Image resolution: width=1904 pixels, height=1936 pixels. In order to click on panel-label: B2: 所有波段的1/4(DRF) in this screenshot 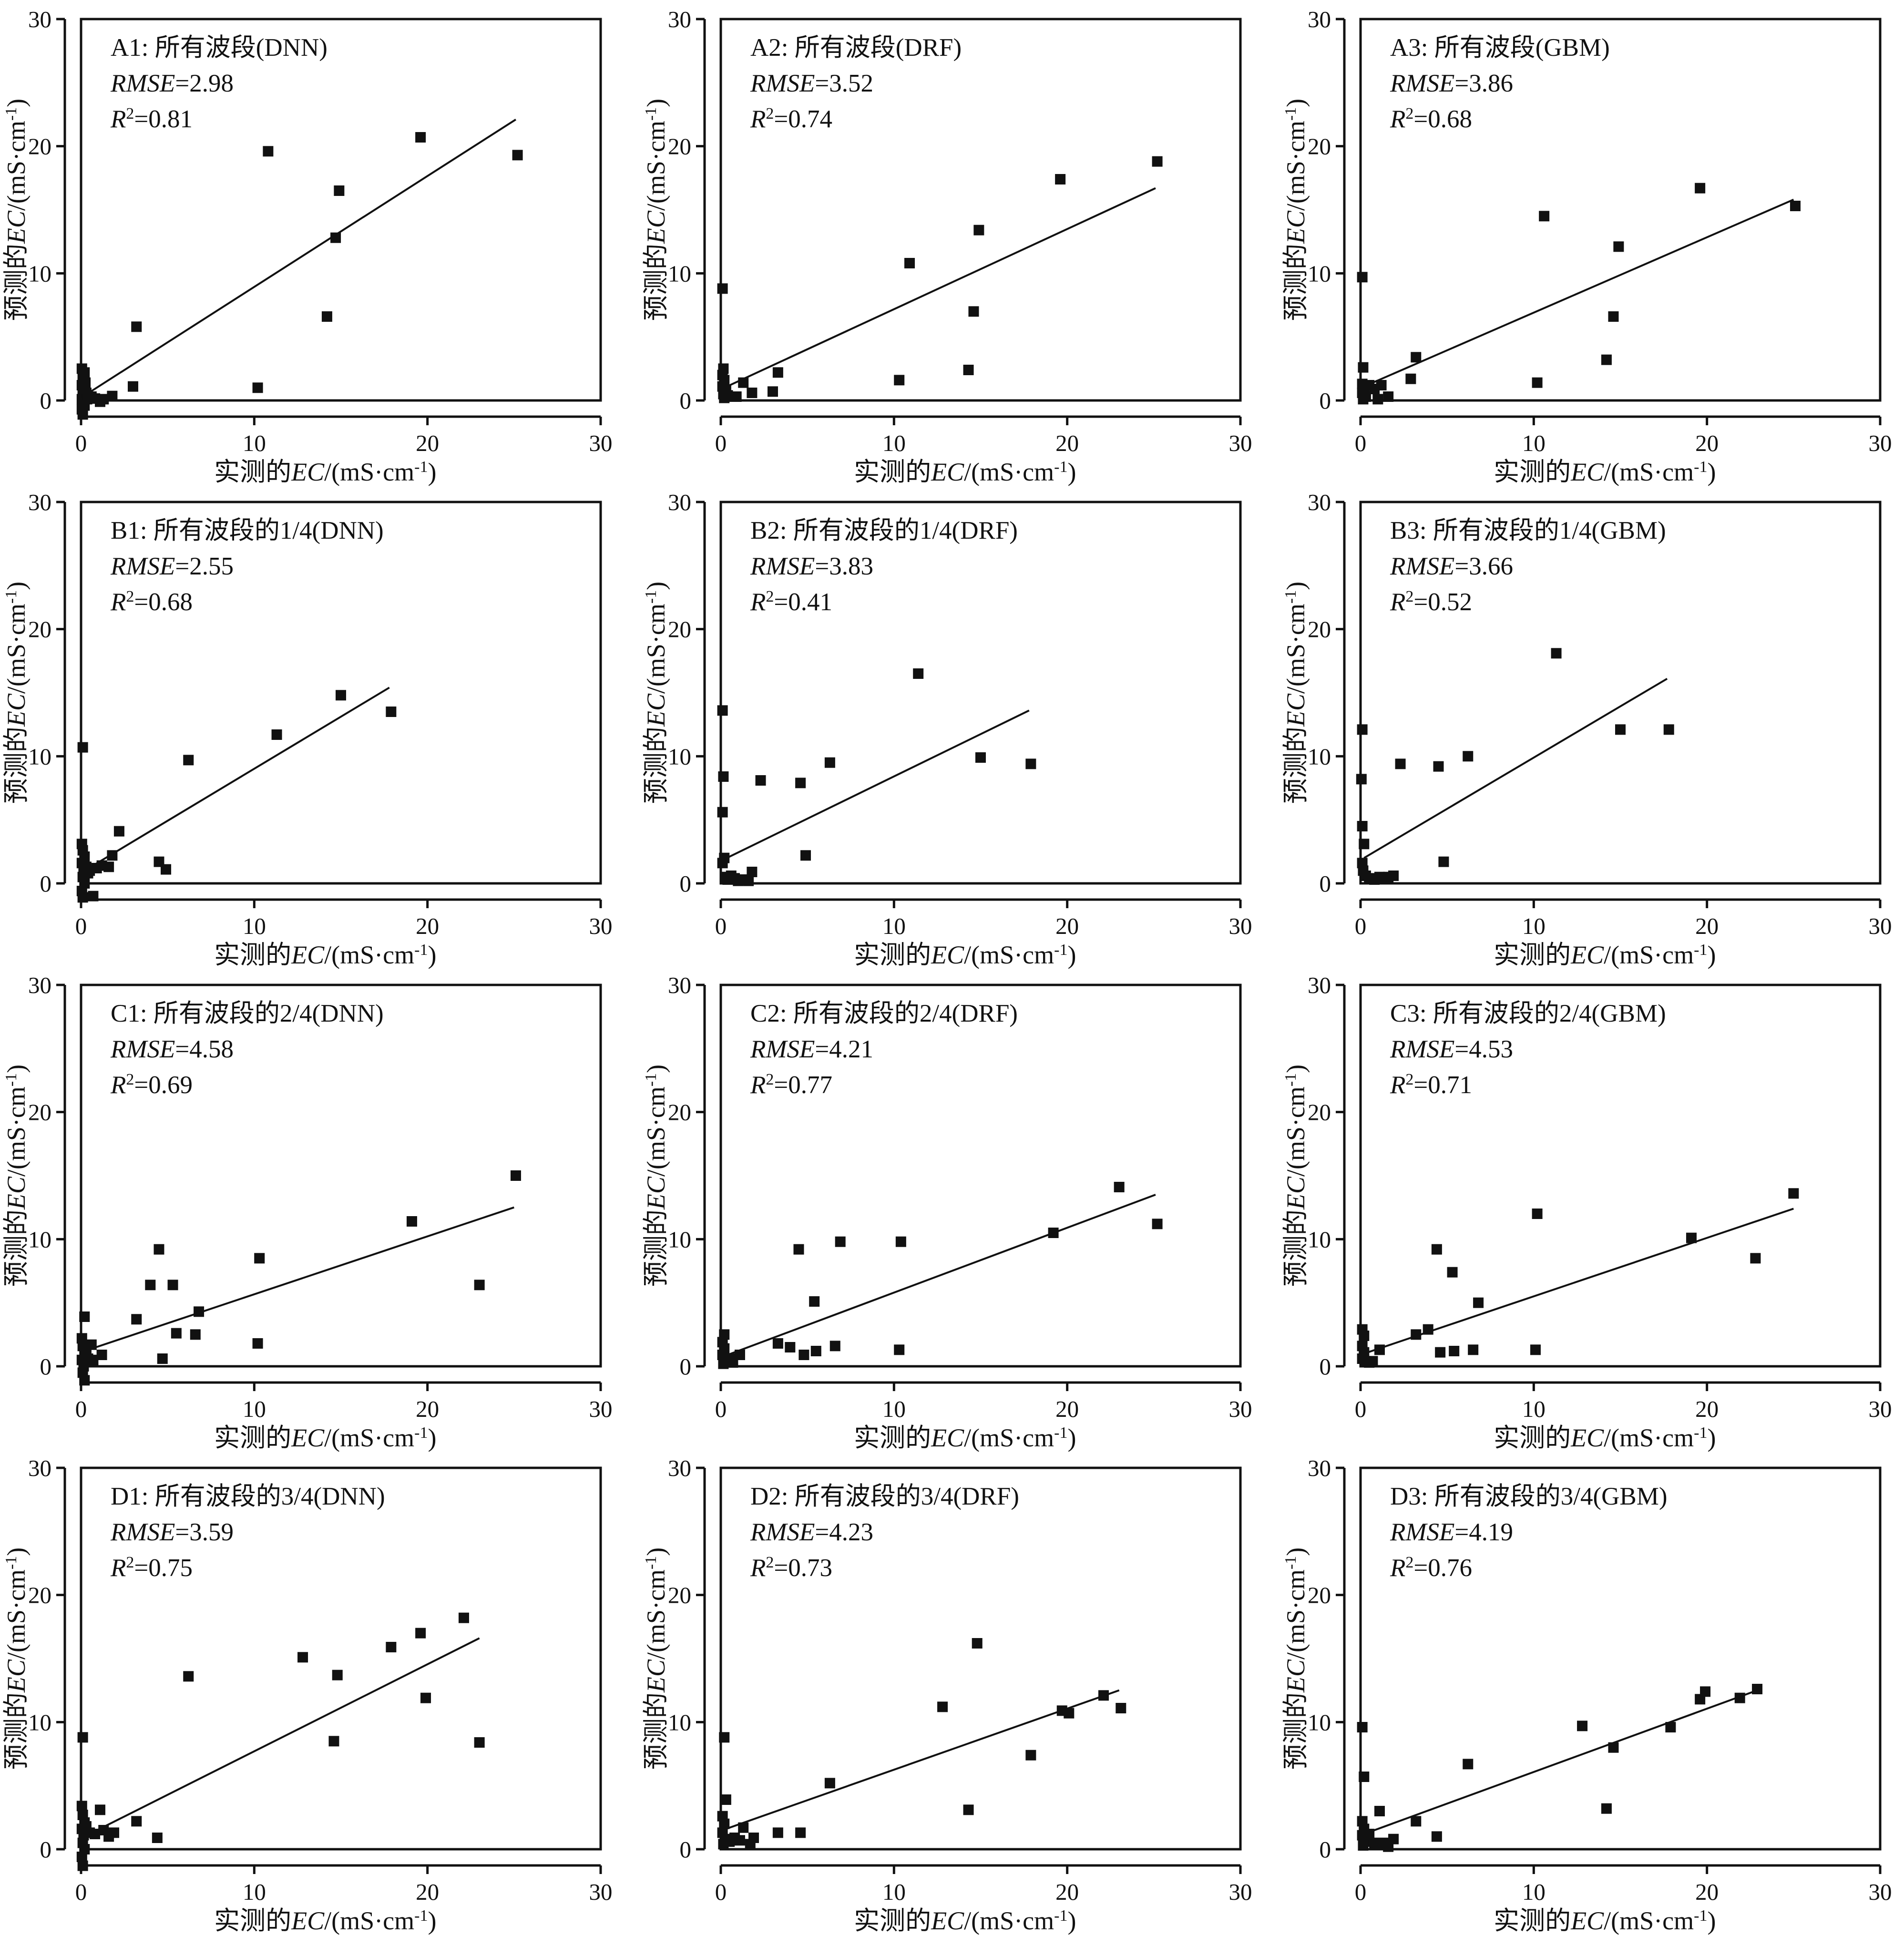, I will do `click(884, 530)`.